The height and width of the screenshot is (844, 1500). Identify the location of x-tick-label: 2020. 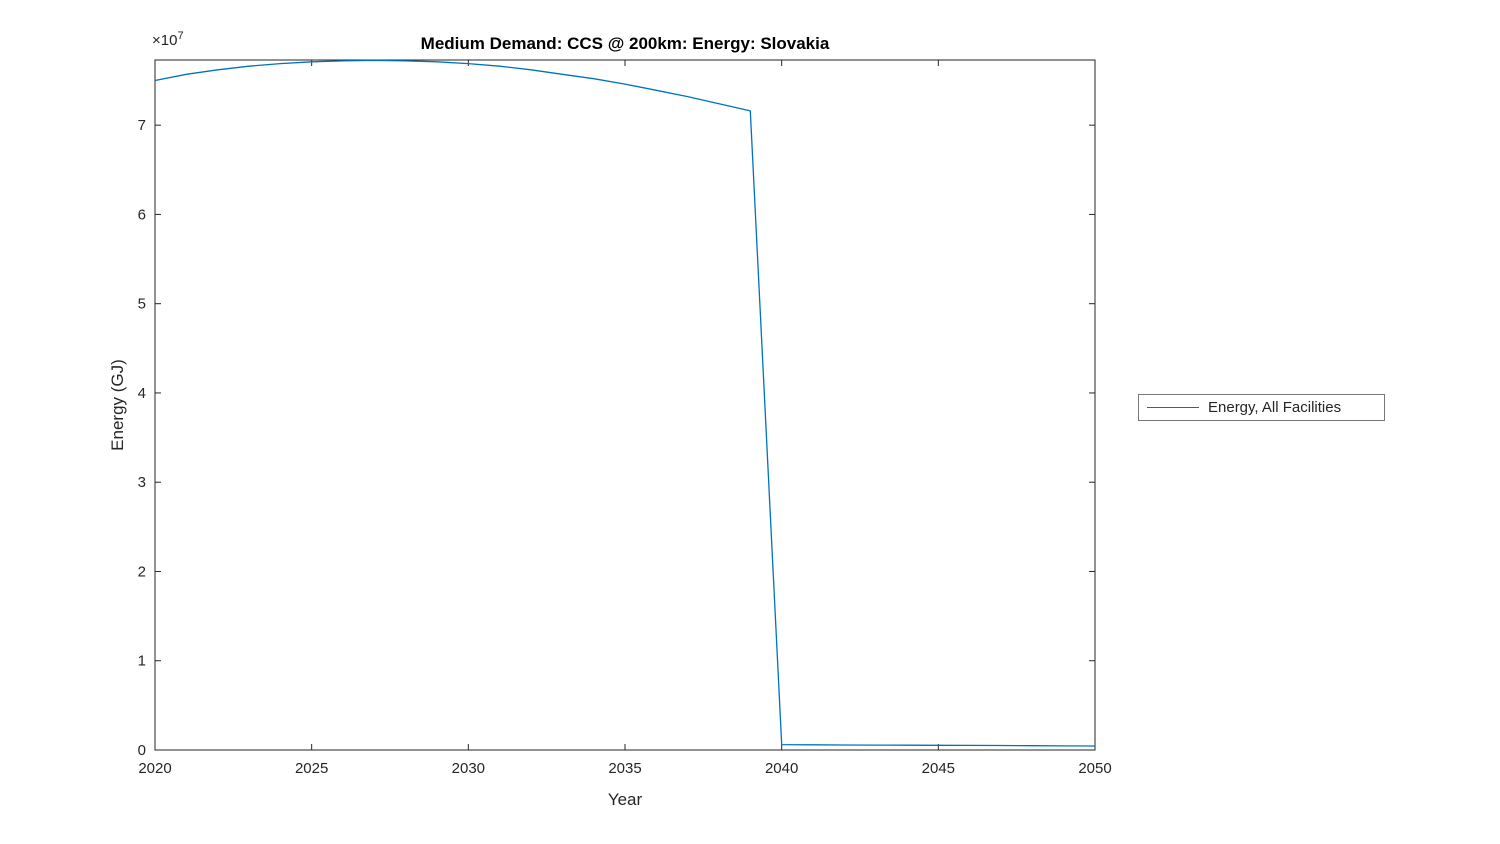
(154, 768).